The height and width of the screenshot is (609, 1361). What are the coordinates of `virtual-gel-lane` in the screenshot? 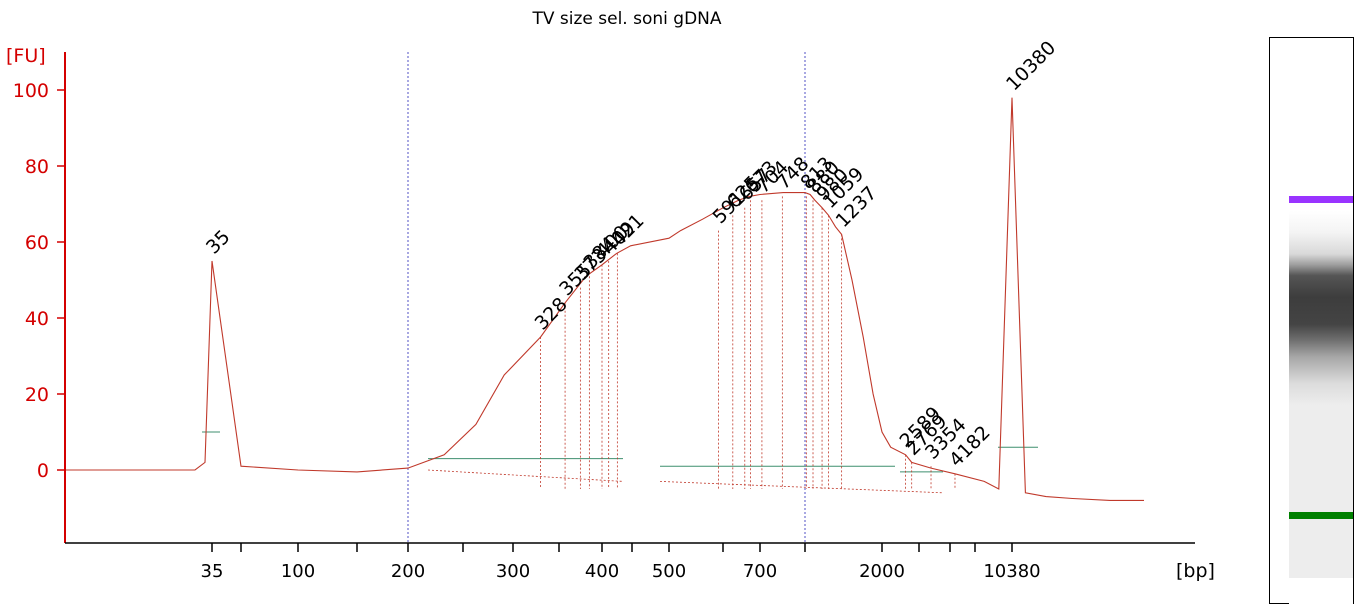 It's located at (1311, 320).